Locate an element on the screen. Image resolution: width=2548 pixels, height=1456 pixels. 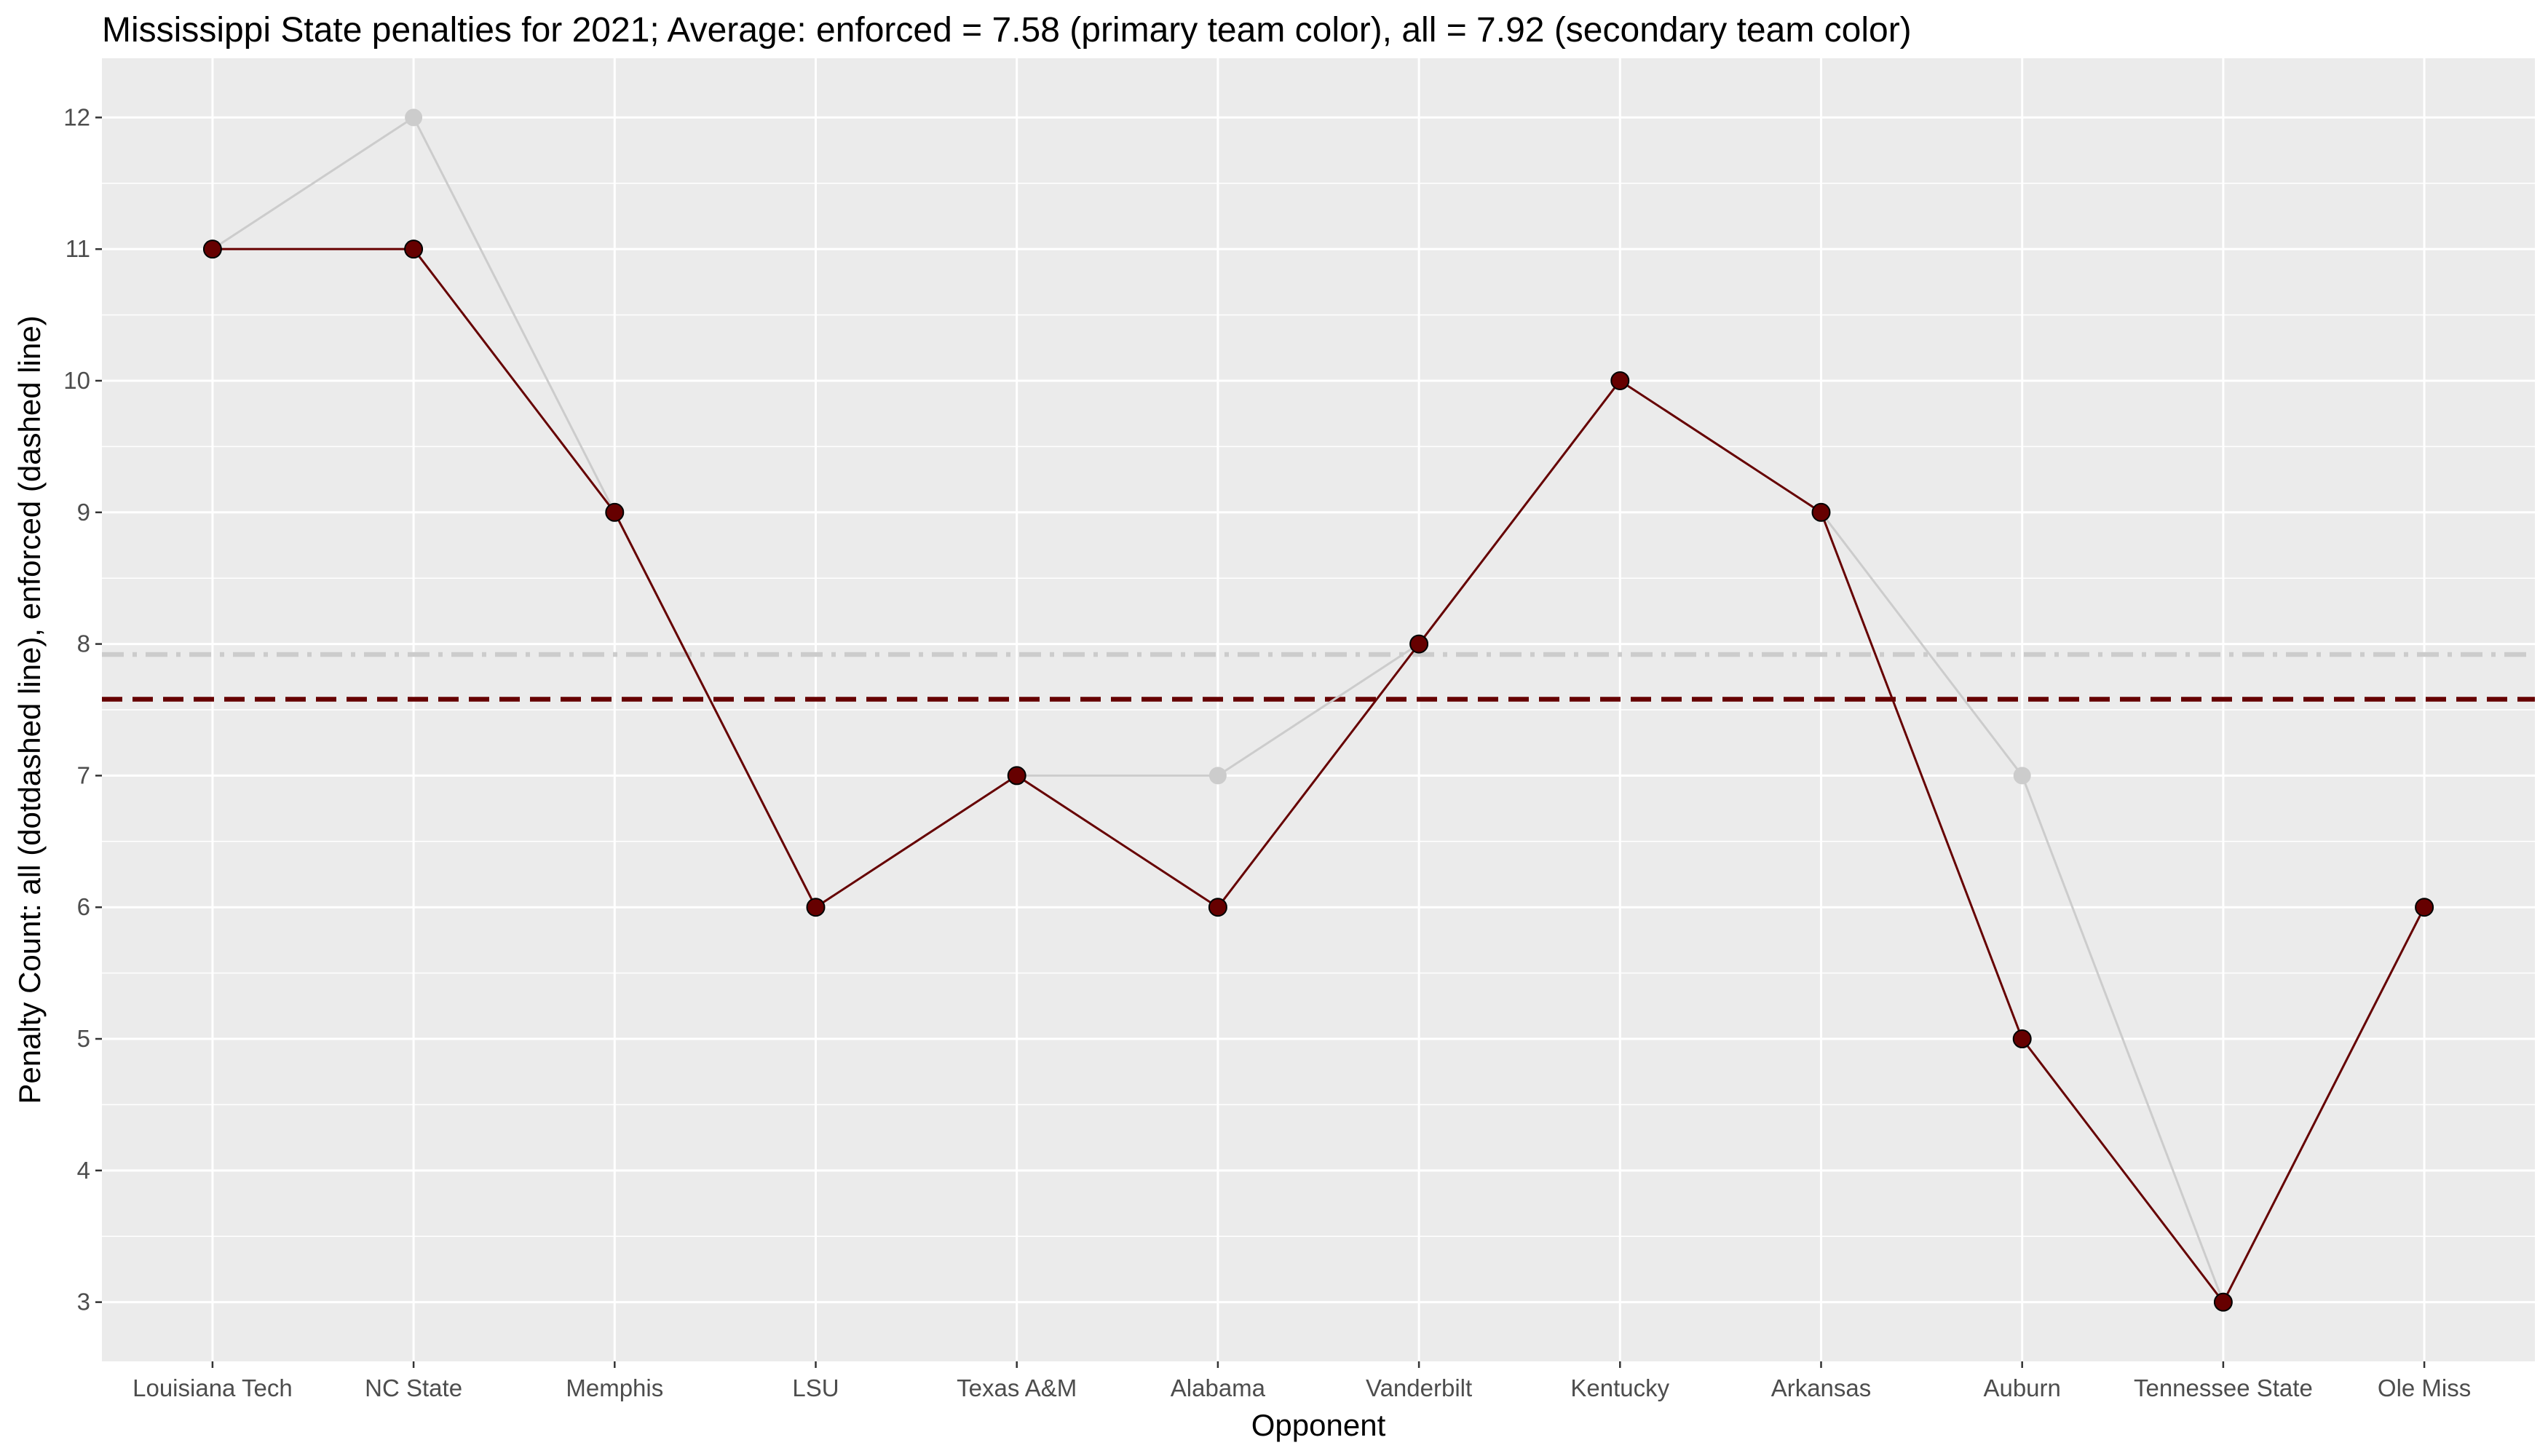
y-tick-label: 4 is located at coordinates (83, 1170).